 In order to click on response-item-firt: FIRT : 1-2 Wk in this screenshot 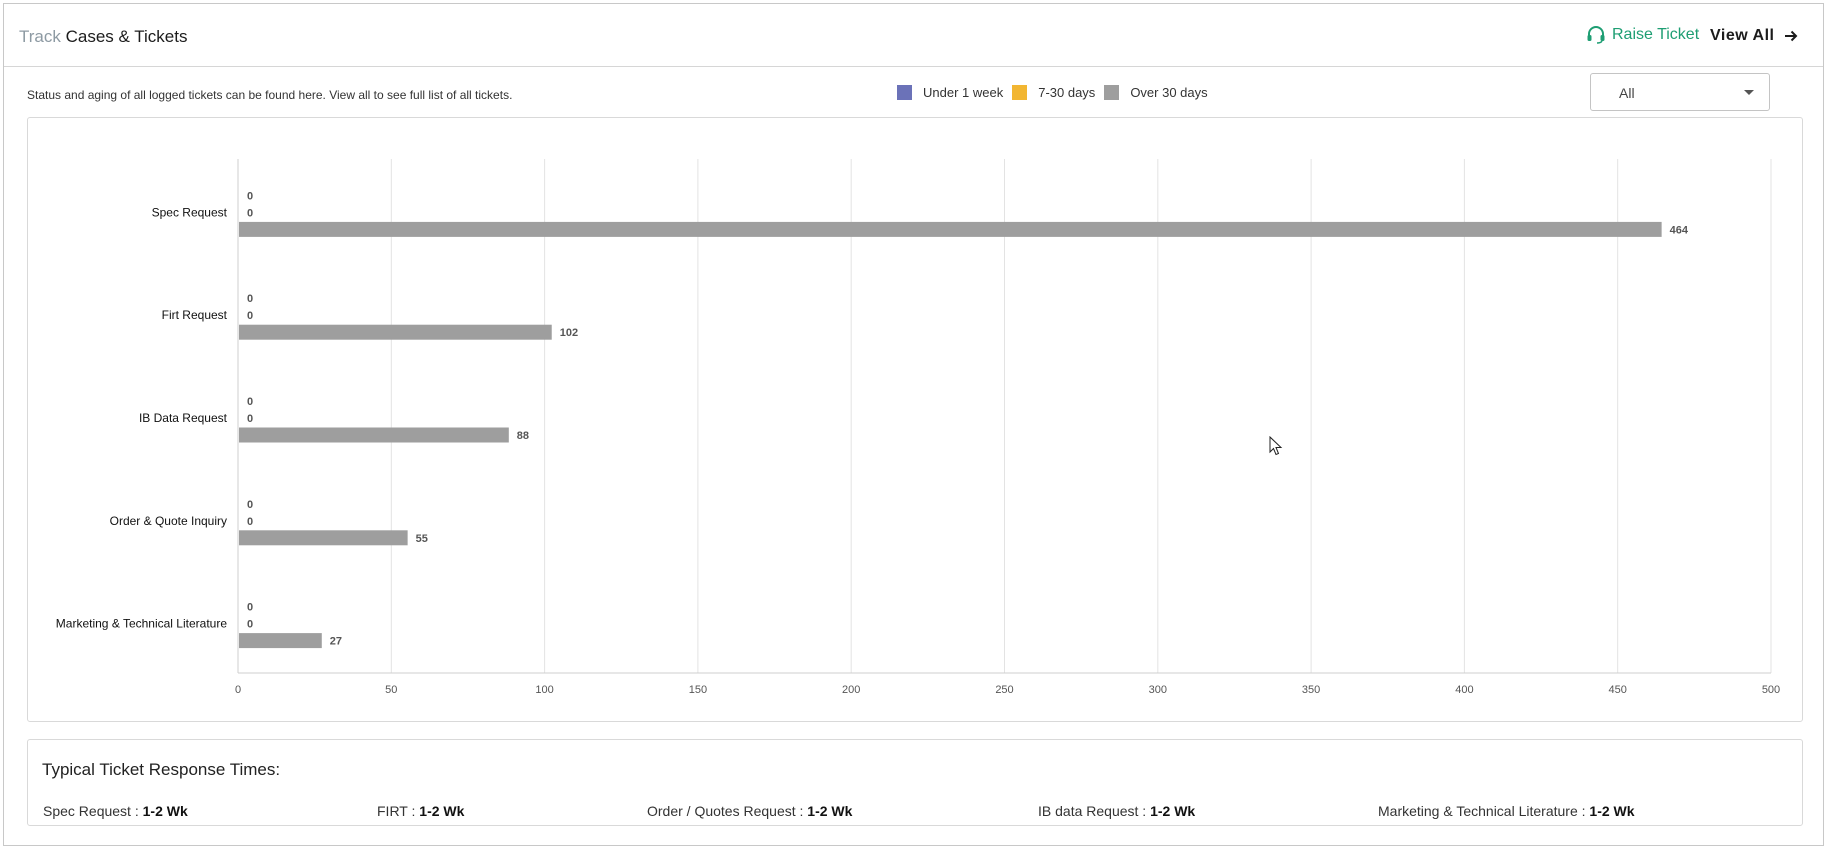, I will do `click(420, 811)`.